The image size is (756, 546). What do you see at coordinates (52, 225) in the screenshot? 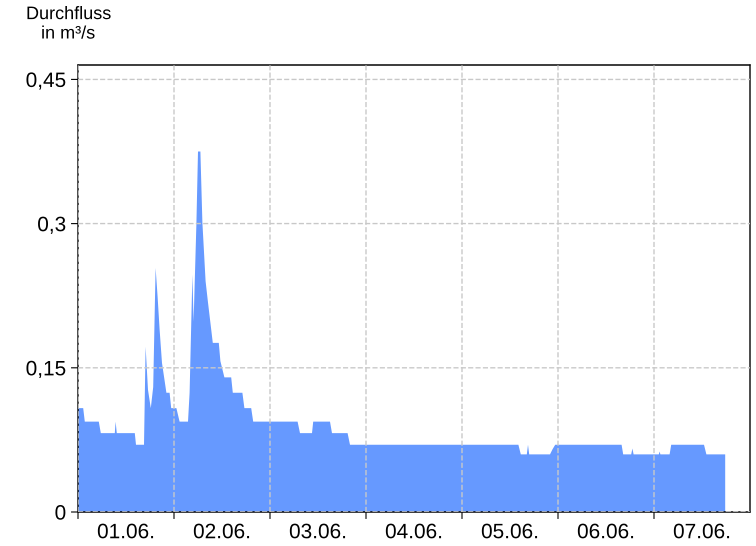
I see `y-tick-label: 0,3` at bounding box center [52, 225].